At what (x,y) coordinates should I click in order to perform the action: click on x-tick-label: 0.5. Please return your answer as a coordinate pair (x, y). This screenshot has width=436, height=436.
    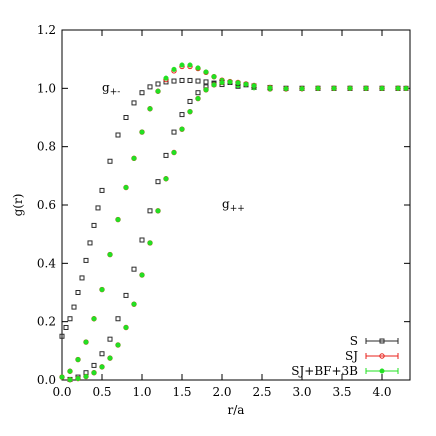
    Looking at the image, I should click on (101, 392).